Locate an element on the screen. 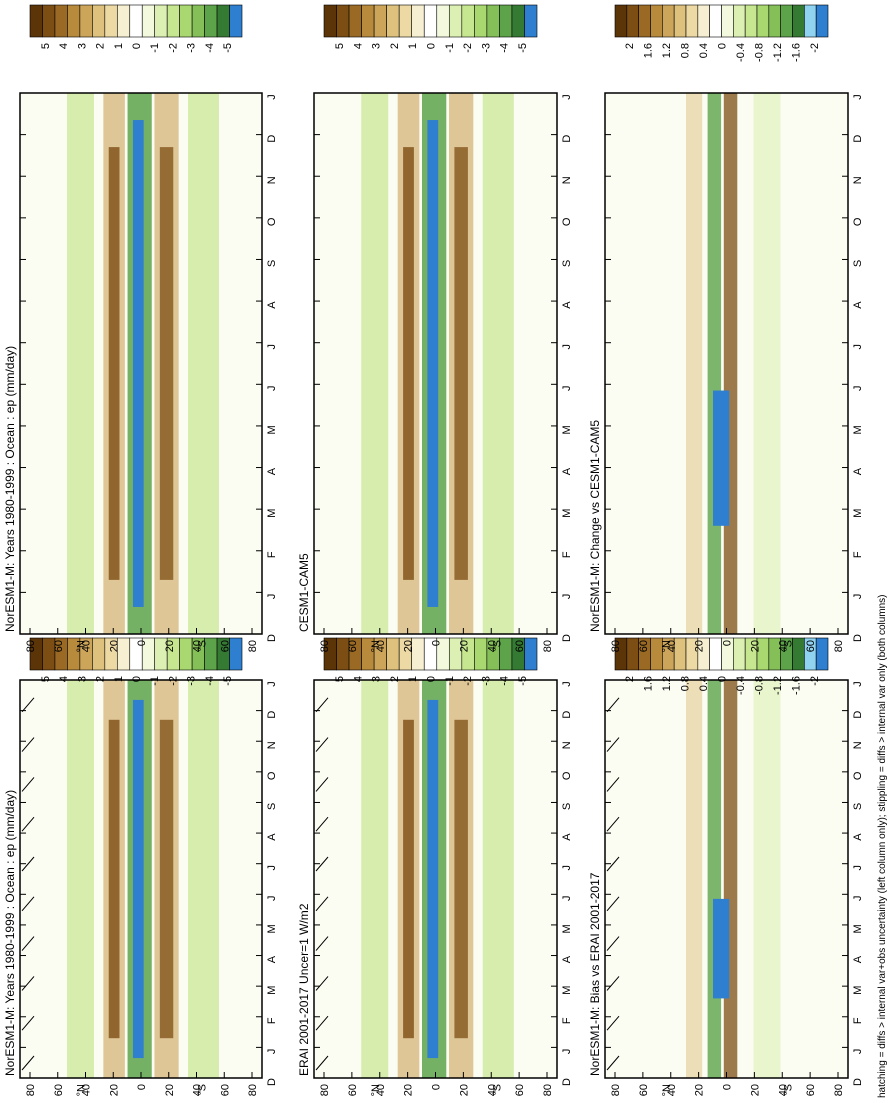  field-core-20n is located at coordinates (114, 879).